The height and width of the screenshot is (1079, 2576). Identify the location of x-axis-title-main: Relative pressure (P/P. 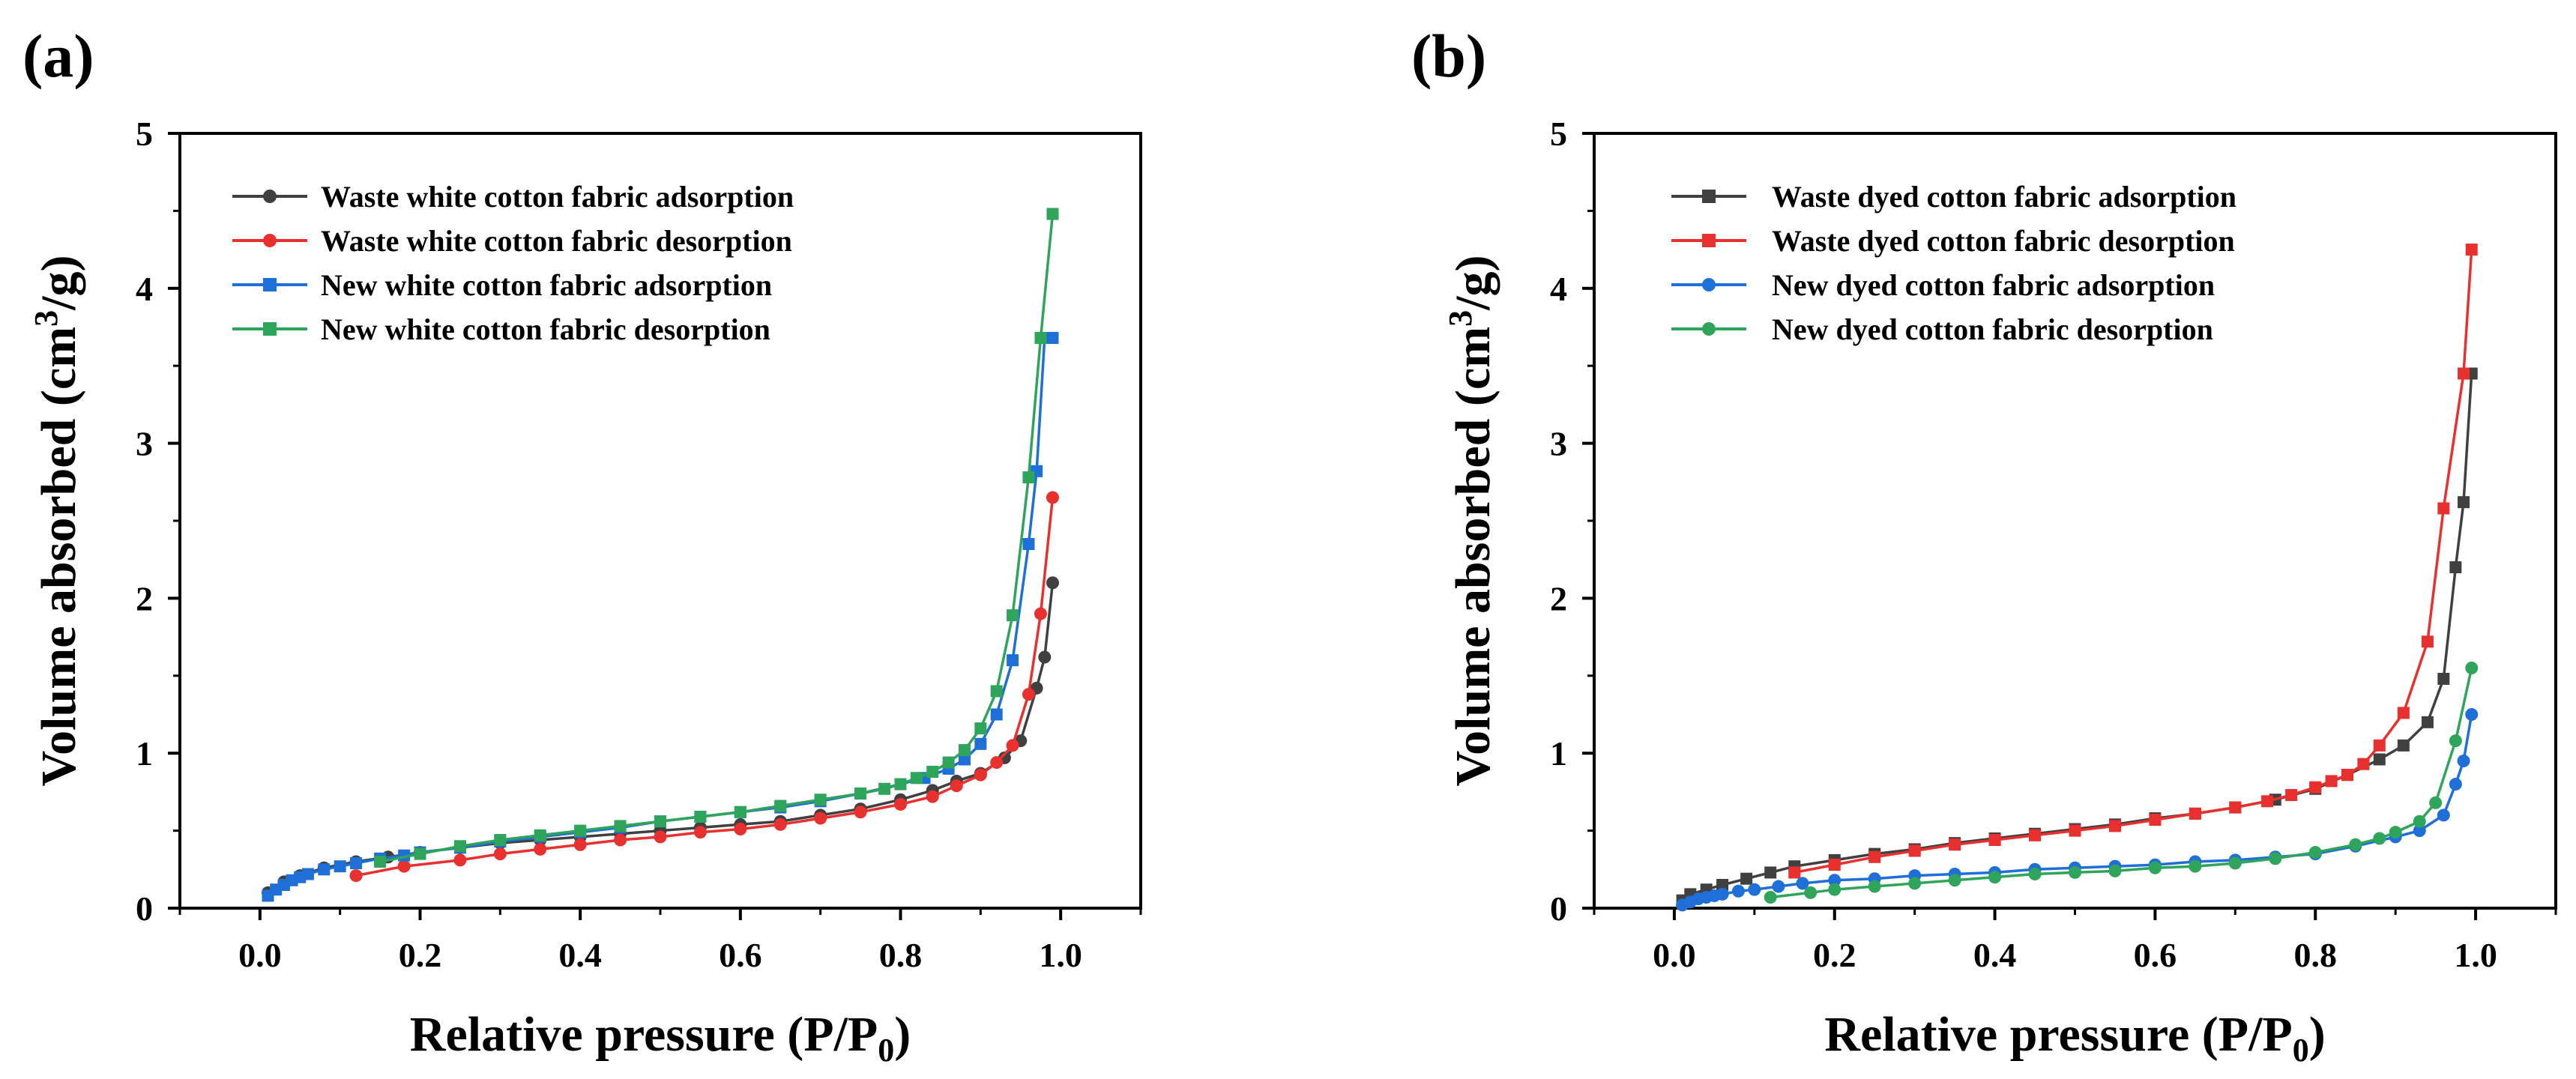
(2058, 1034).